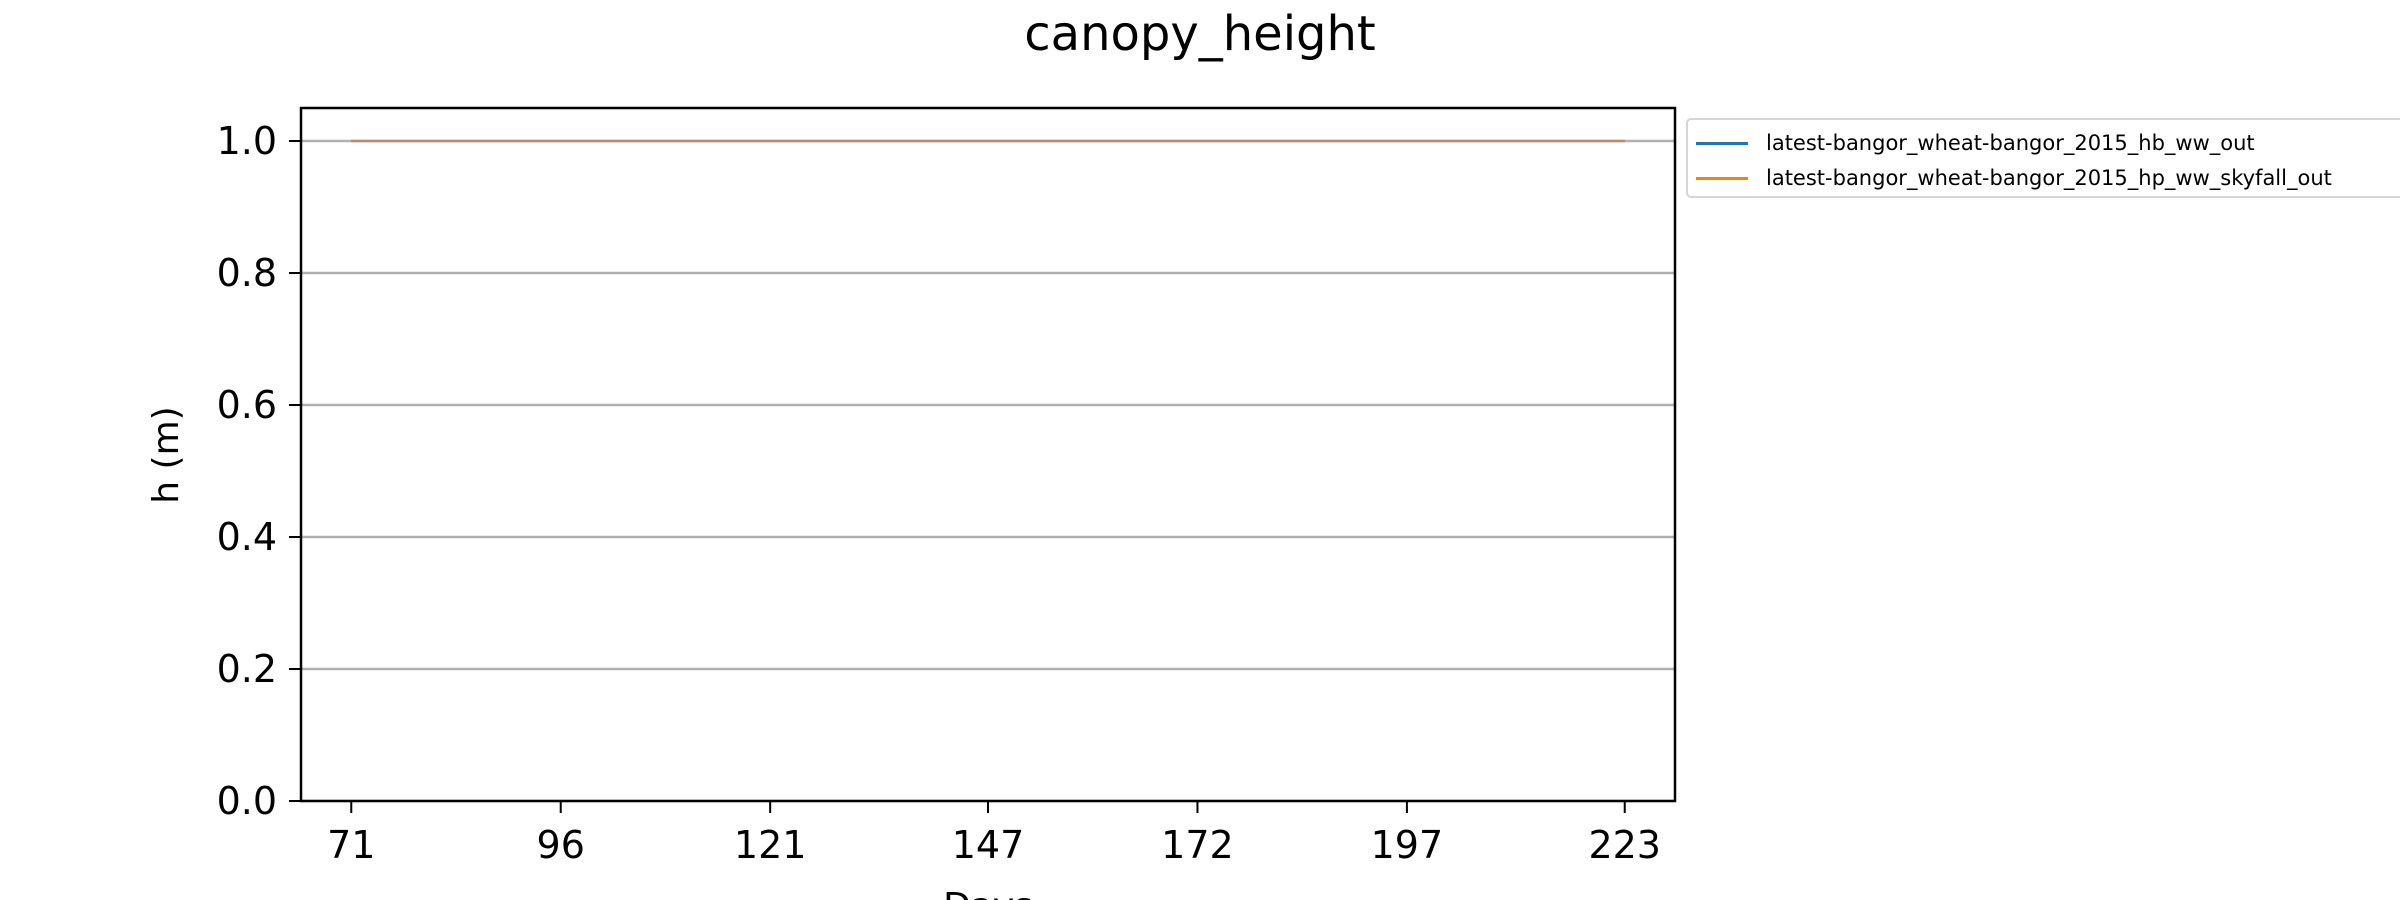 This screenshot has width=2400, height=900. I want to click on y-tick-label: 0.8, so click(247, 273).